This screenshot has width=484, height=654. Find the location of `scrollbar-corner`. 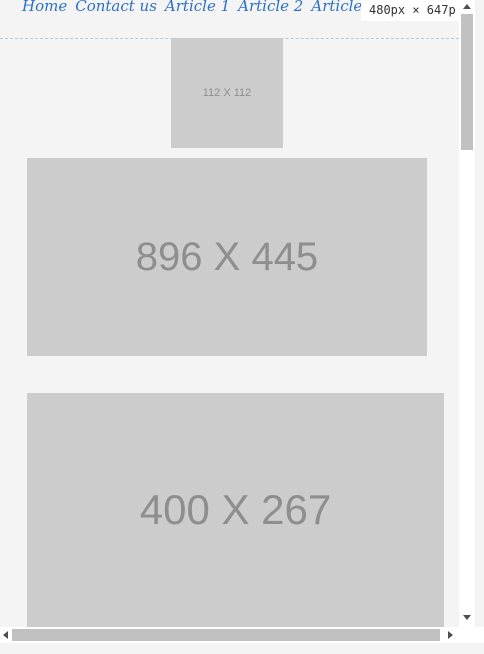

scrollbar-corner is located at coordinates (471, 635).